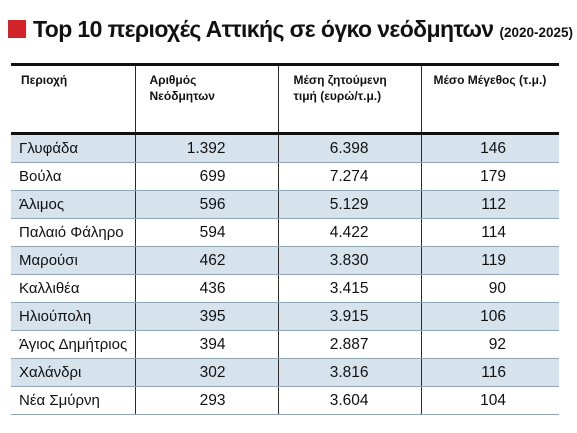 The height and width of the screenshot is (433, 577). I want to click on avg-price-cell: 3.915, so click(349, 316).